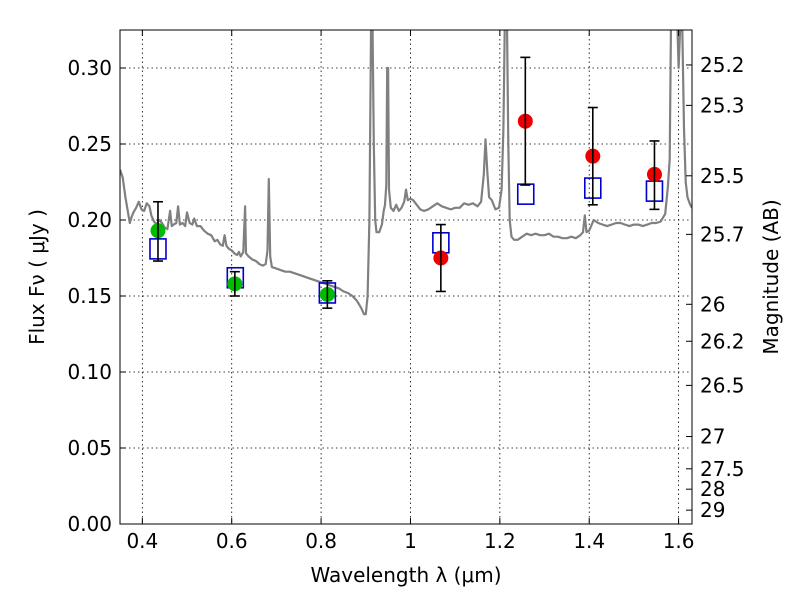 The width and height of the screenshot is (800, 604). Describe the element at coordinates (89, 448) in the screenshot. I see `y-tick-label: 0.05` at that location.